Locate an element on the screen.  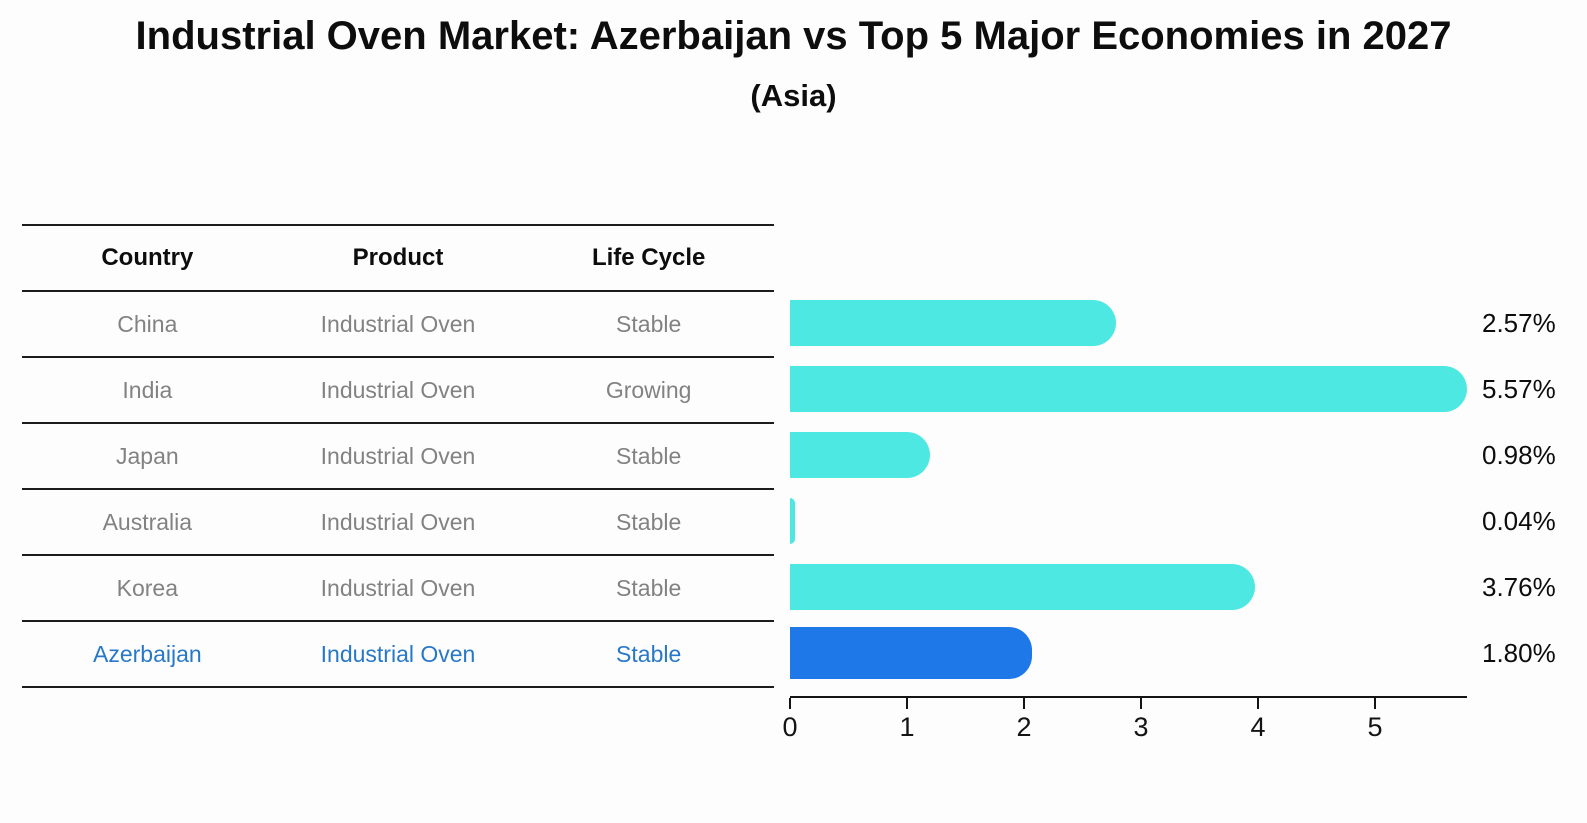
x-axis-tick-label: 3 is located at coordinates (1141, 727).